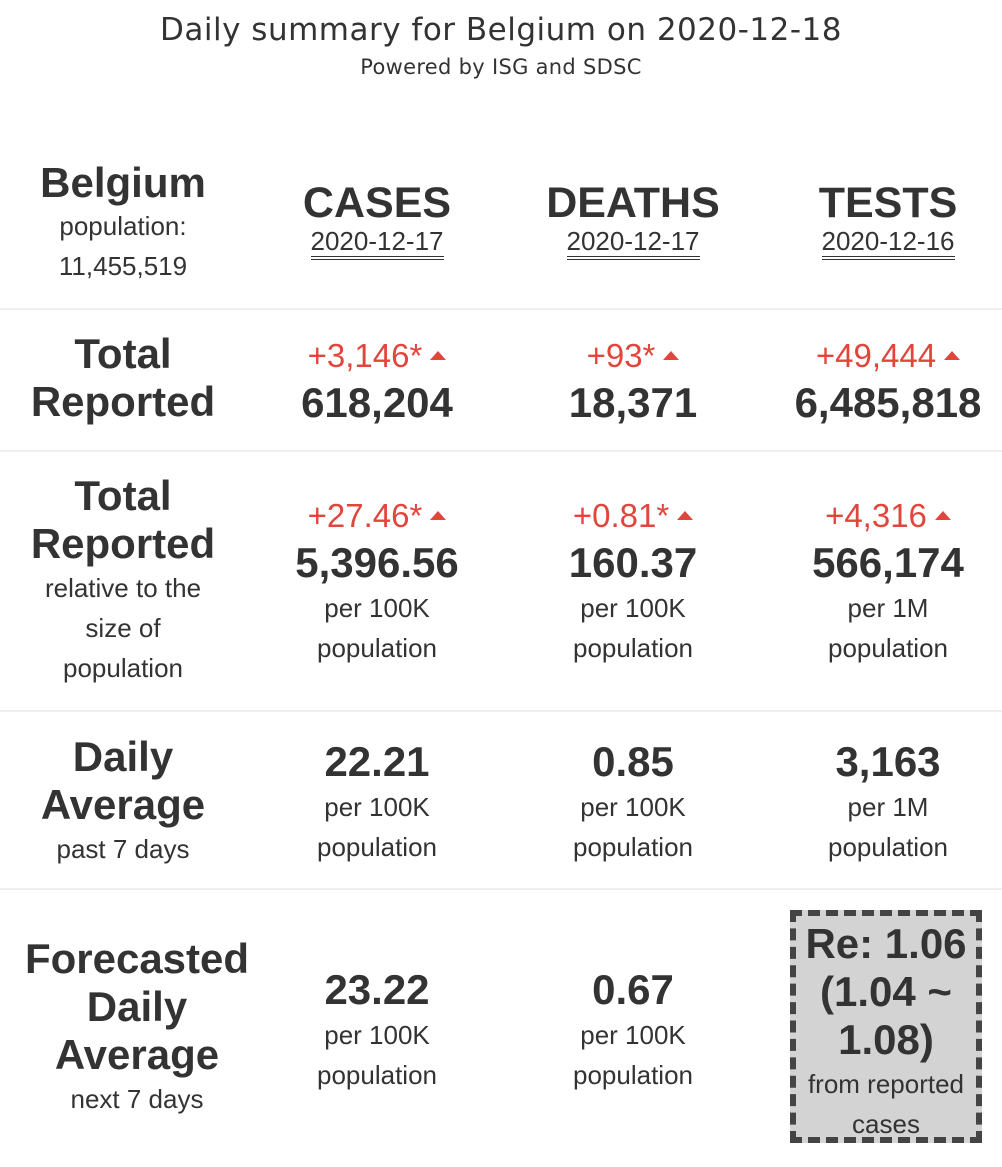  Describe the element at coordinates (633, 562) in the screenshot. I see `relative-value: 160.37` at that location.